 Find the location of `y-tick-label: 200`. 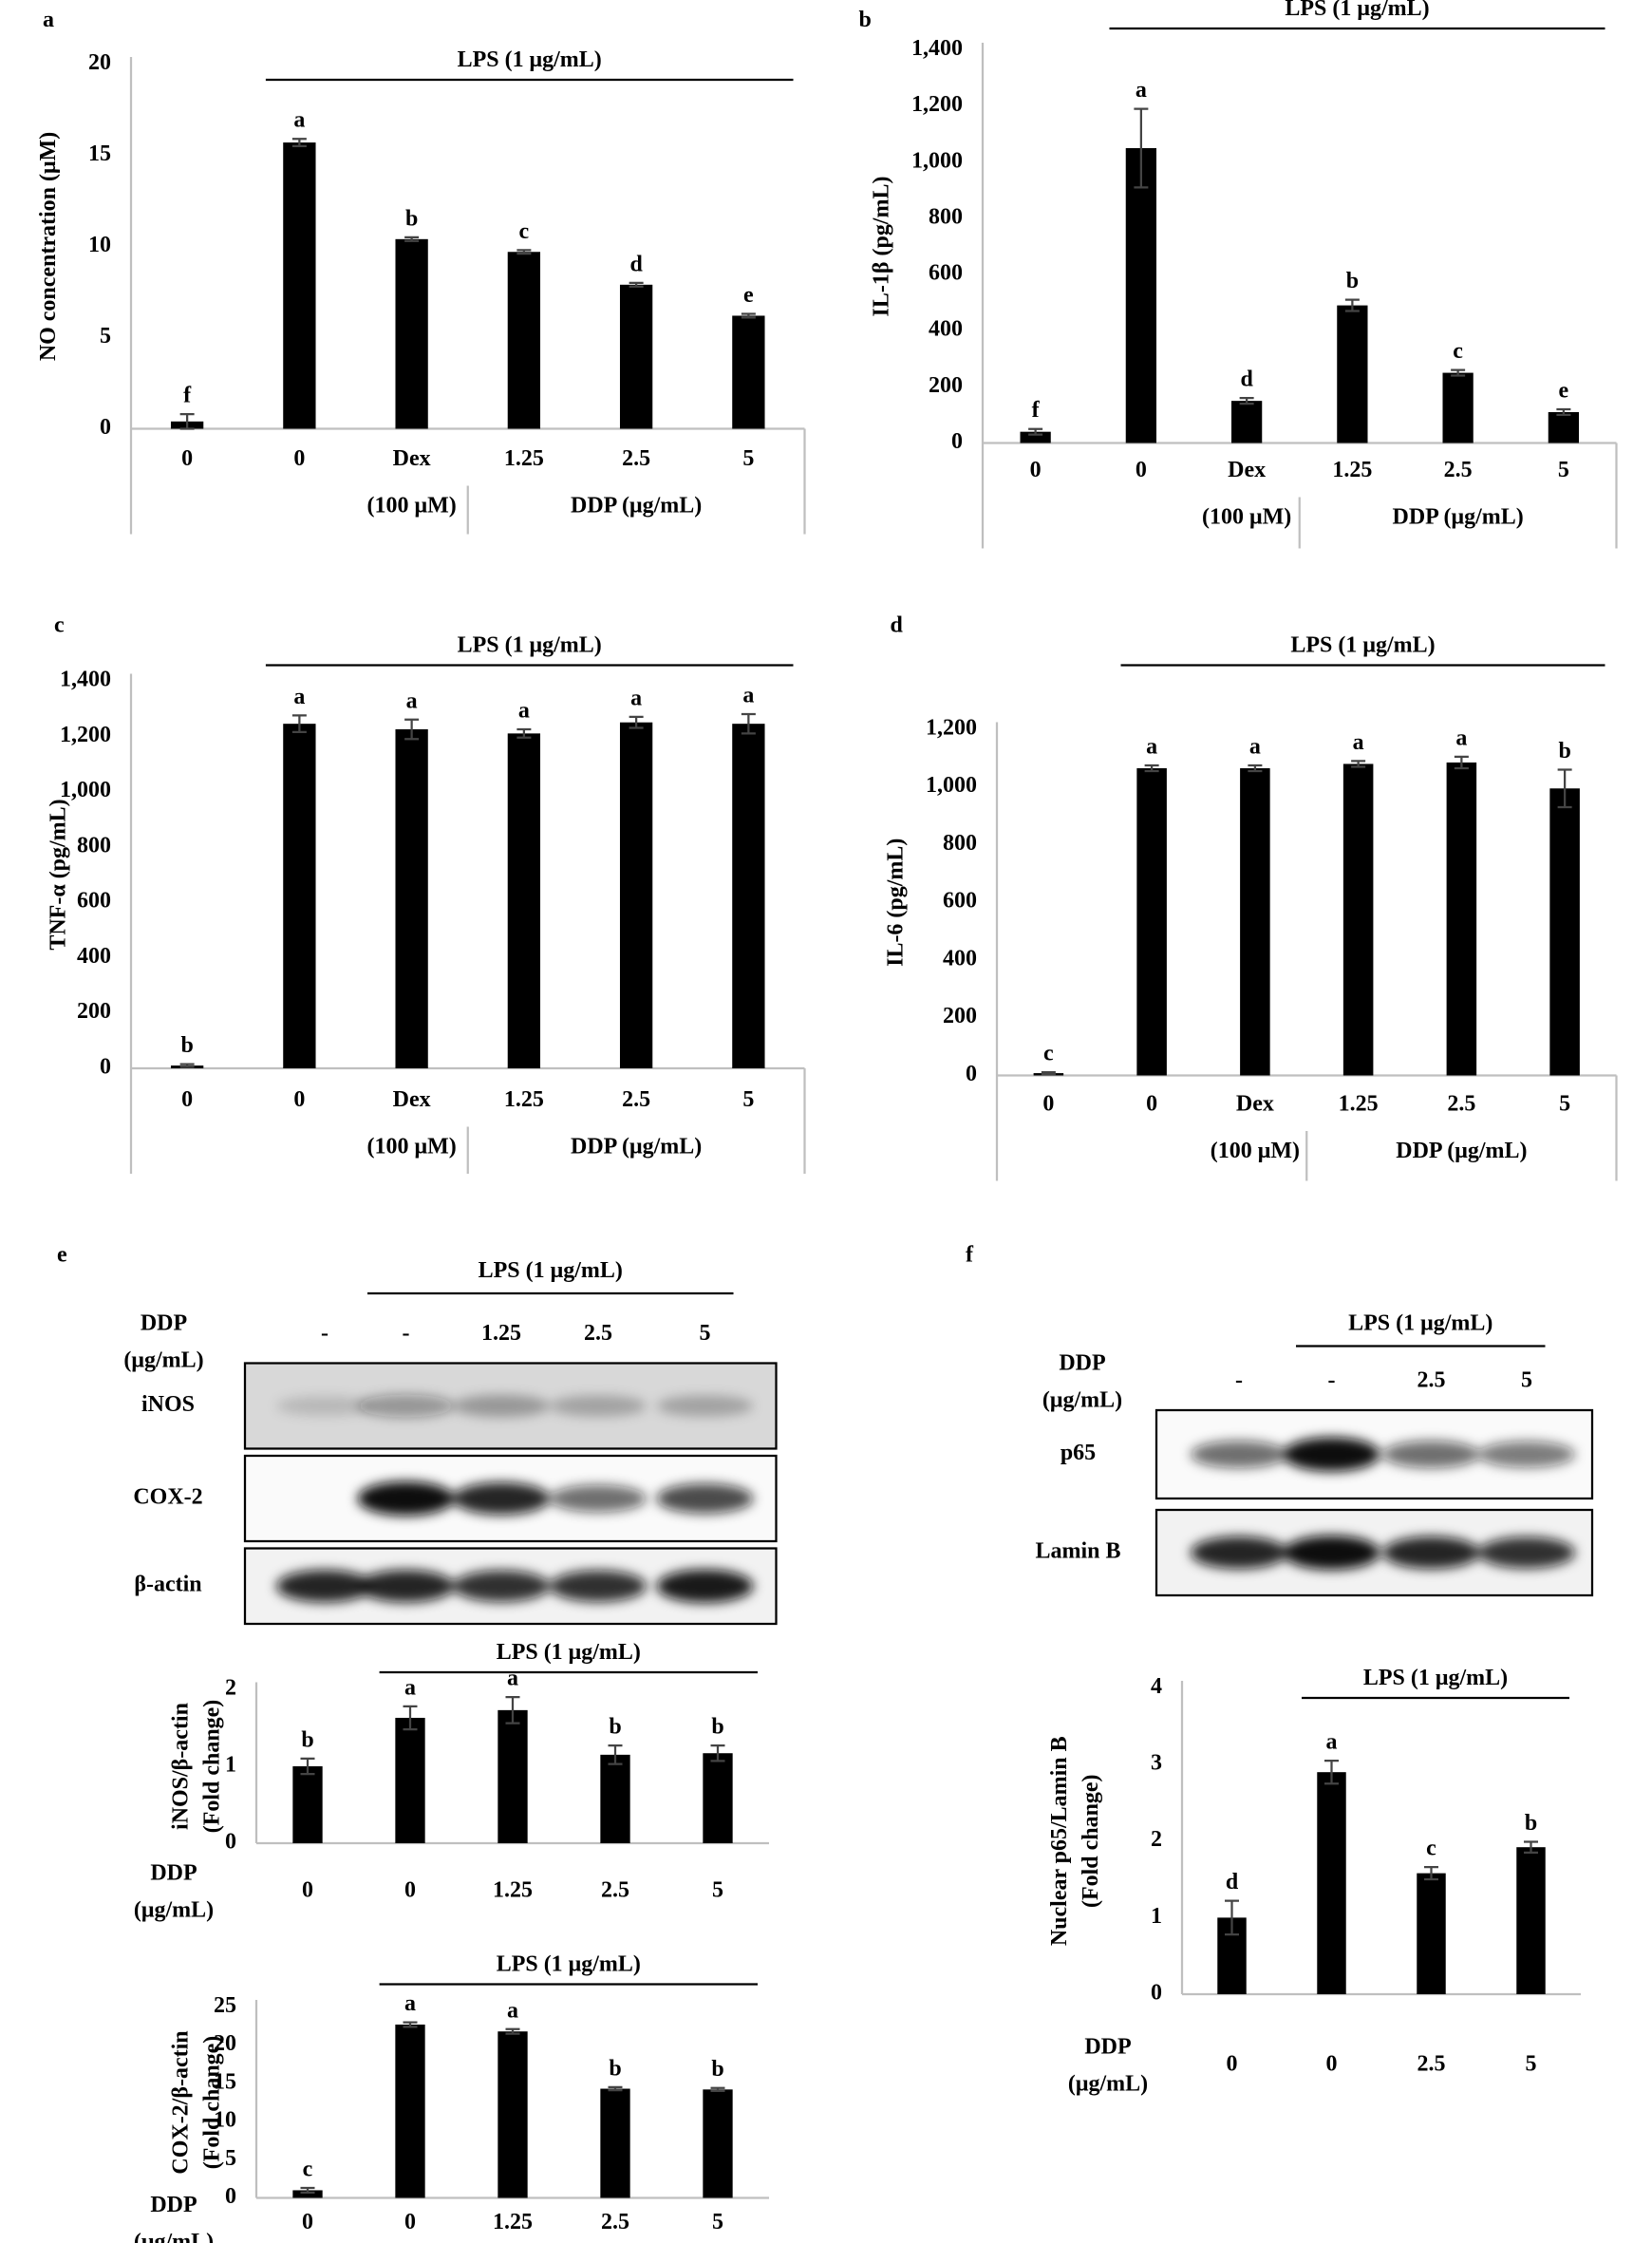

y-tick-label: 200 is located at coordinates (960, 1016).